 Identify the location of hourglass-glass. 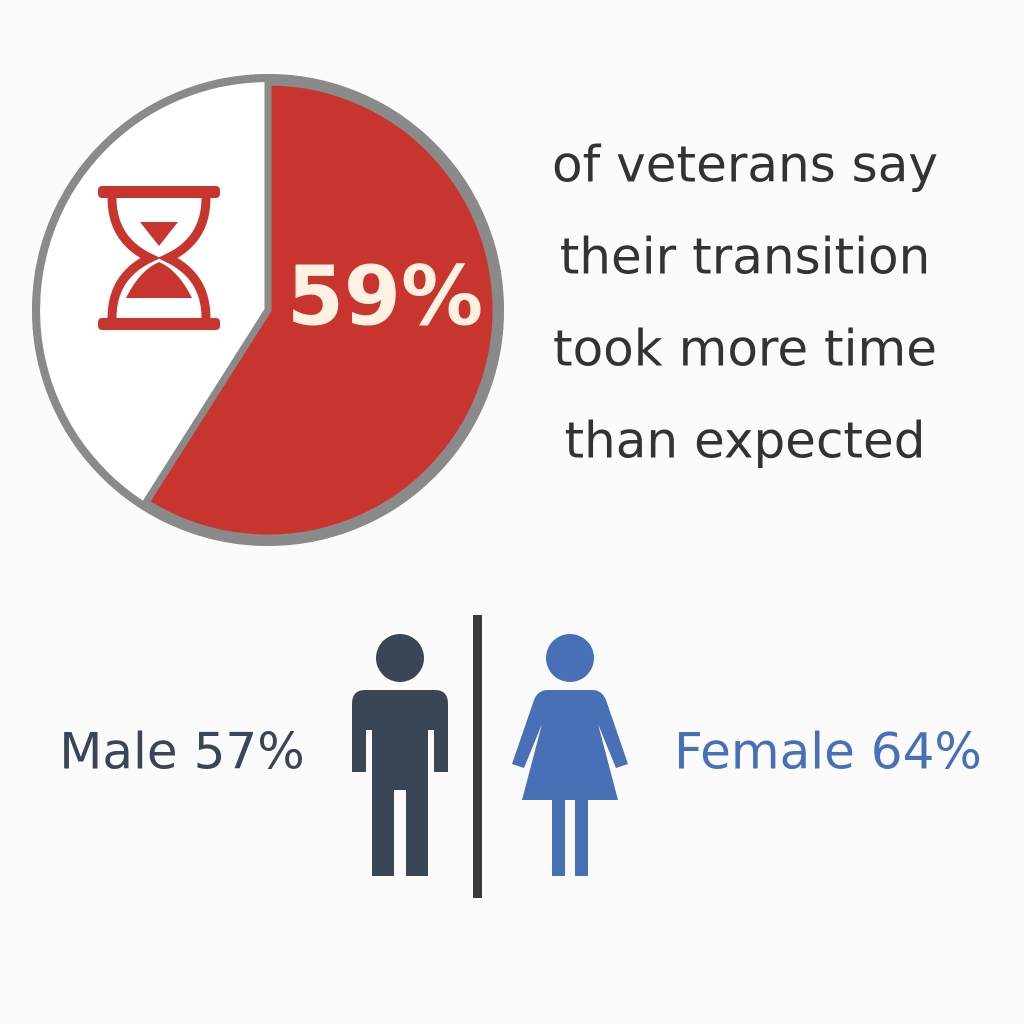
(159, 258).